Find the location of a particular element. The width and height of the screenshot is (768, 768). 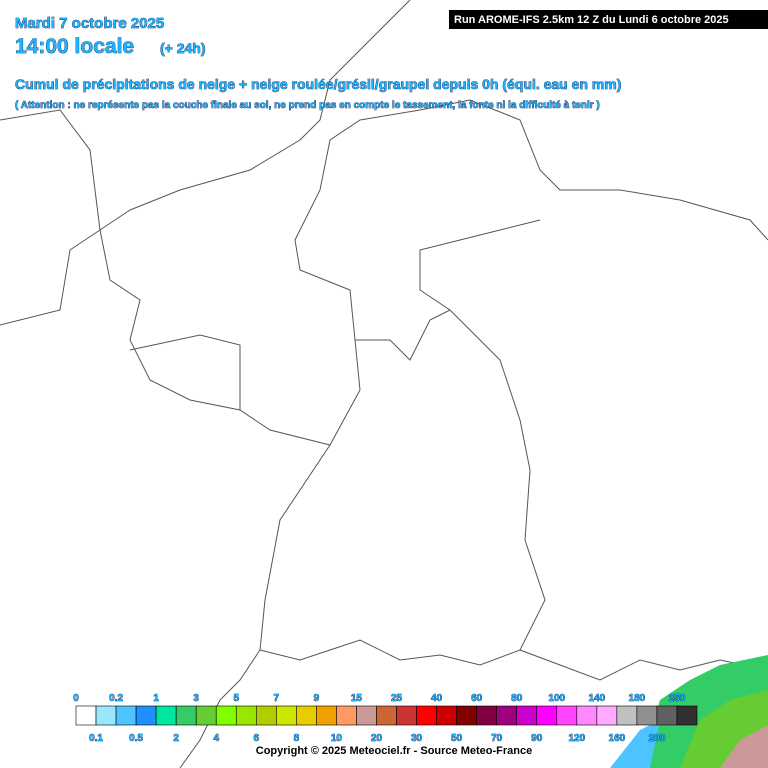

legend-label: 80 is located at coordinates (517, 698).